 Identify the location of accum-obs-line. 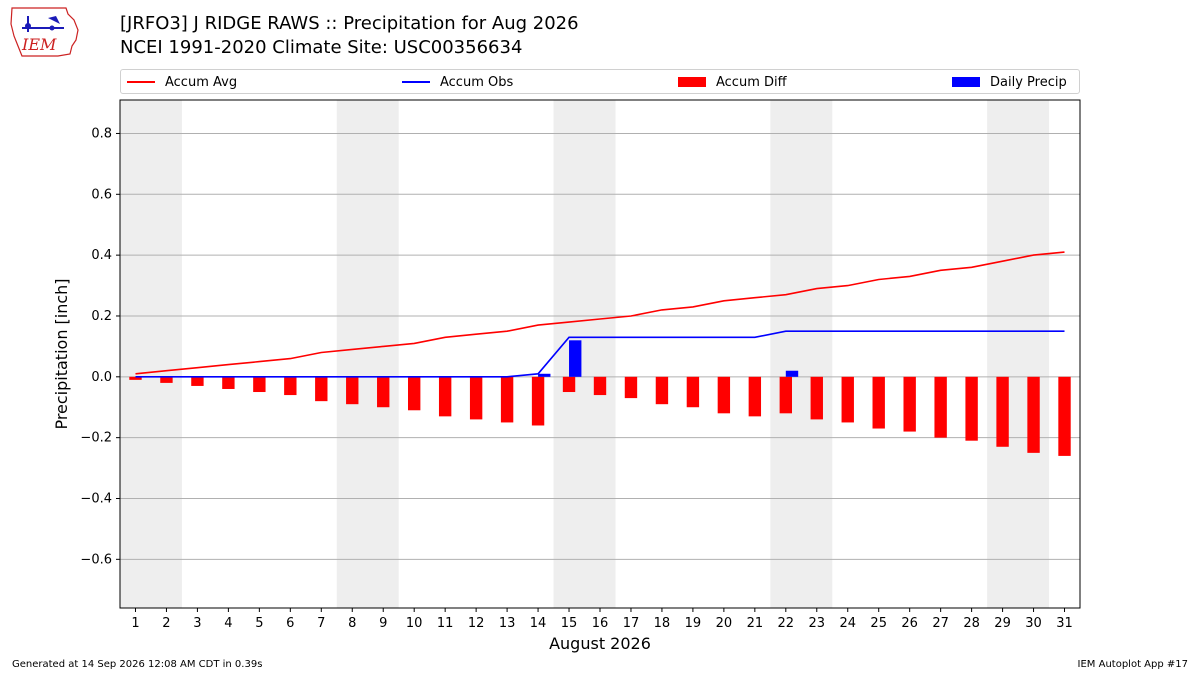
(600, 354).